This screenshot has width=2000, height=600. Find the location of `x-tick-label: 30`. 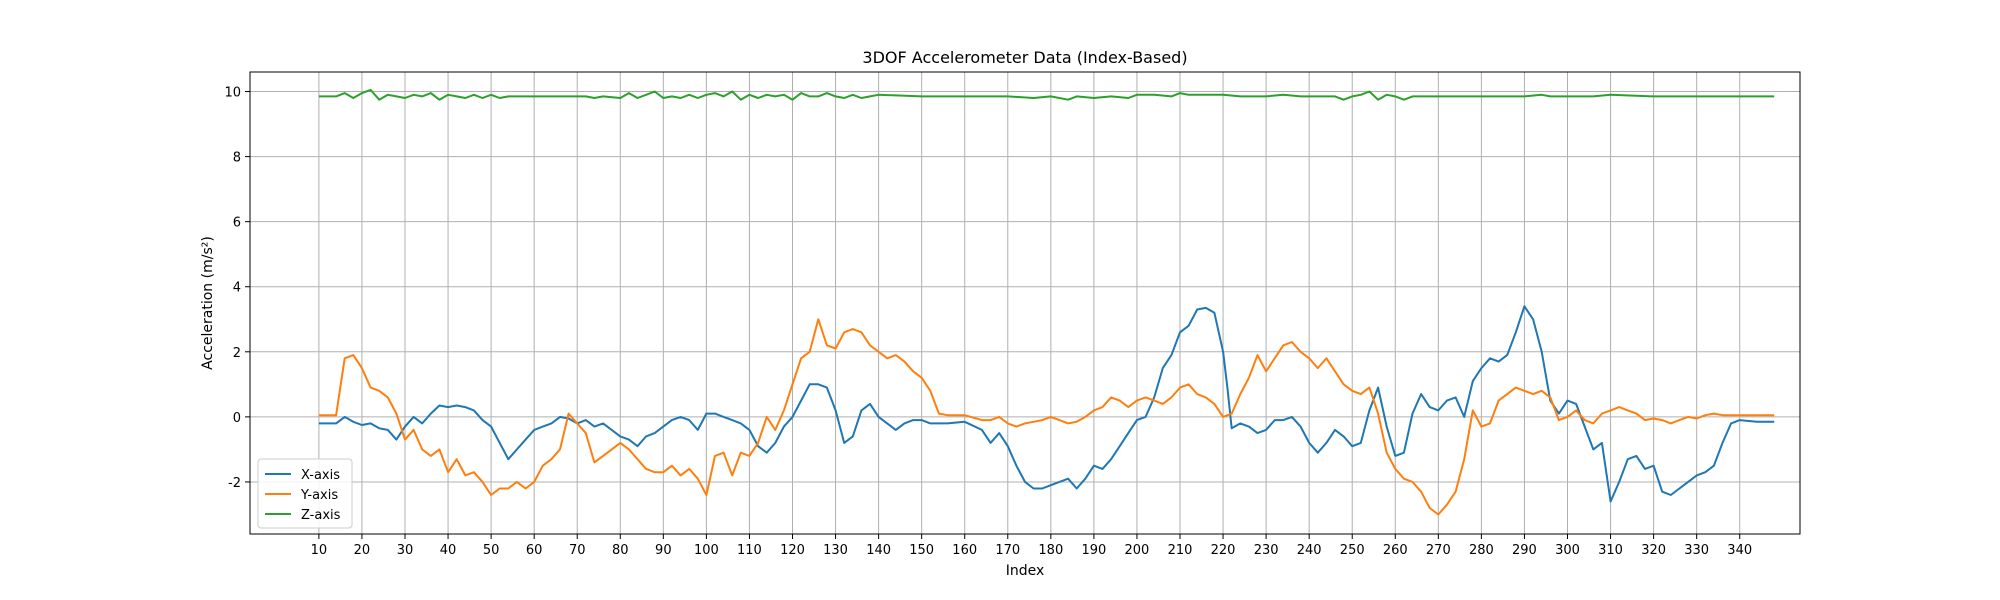

x-tick-label: 30 is located at coordinates (405, 550).